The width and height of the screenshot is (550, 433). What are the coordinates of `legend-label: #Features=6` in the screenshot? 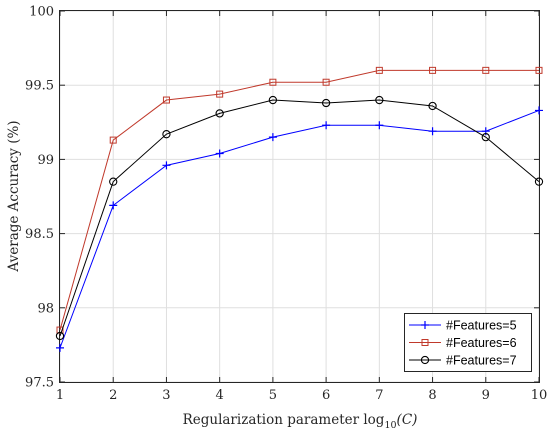 It's located at (481, 343).